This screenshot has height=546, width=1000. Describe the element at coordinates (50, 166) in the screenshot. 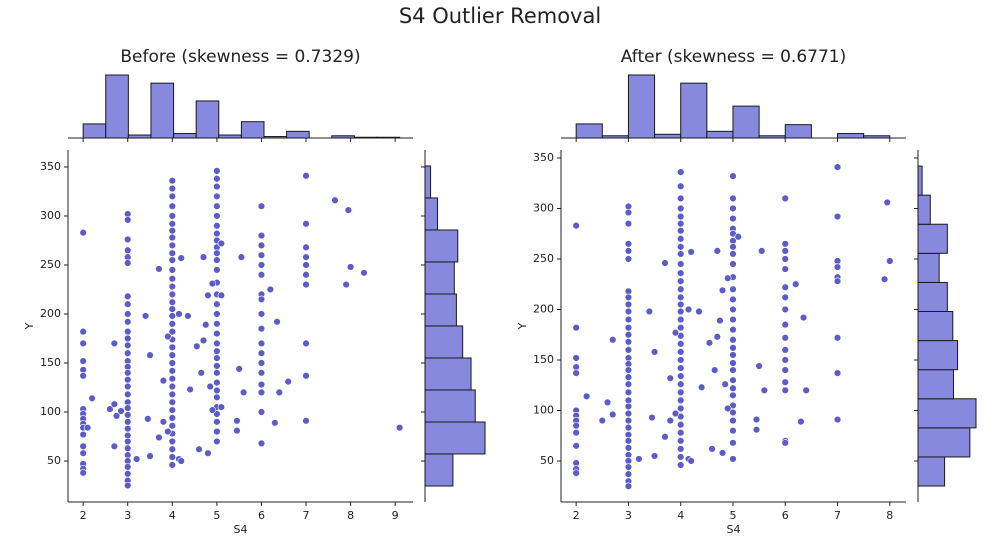

I see `y-tick-label: 350` at that location.